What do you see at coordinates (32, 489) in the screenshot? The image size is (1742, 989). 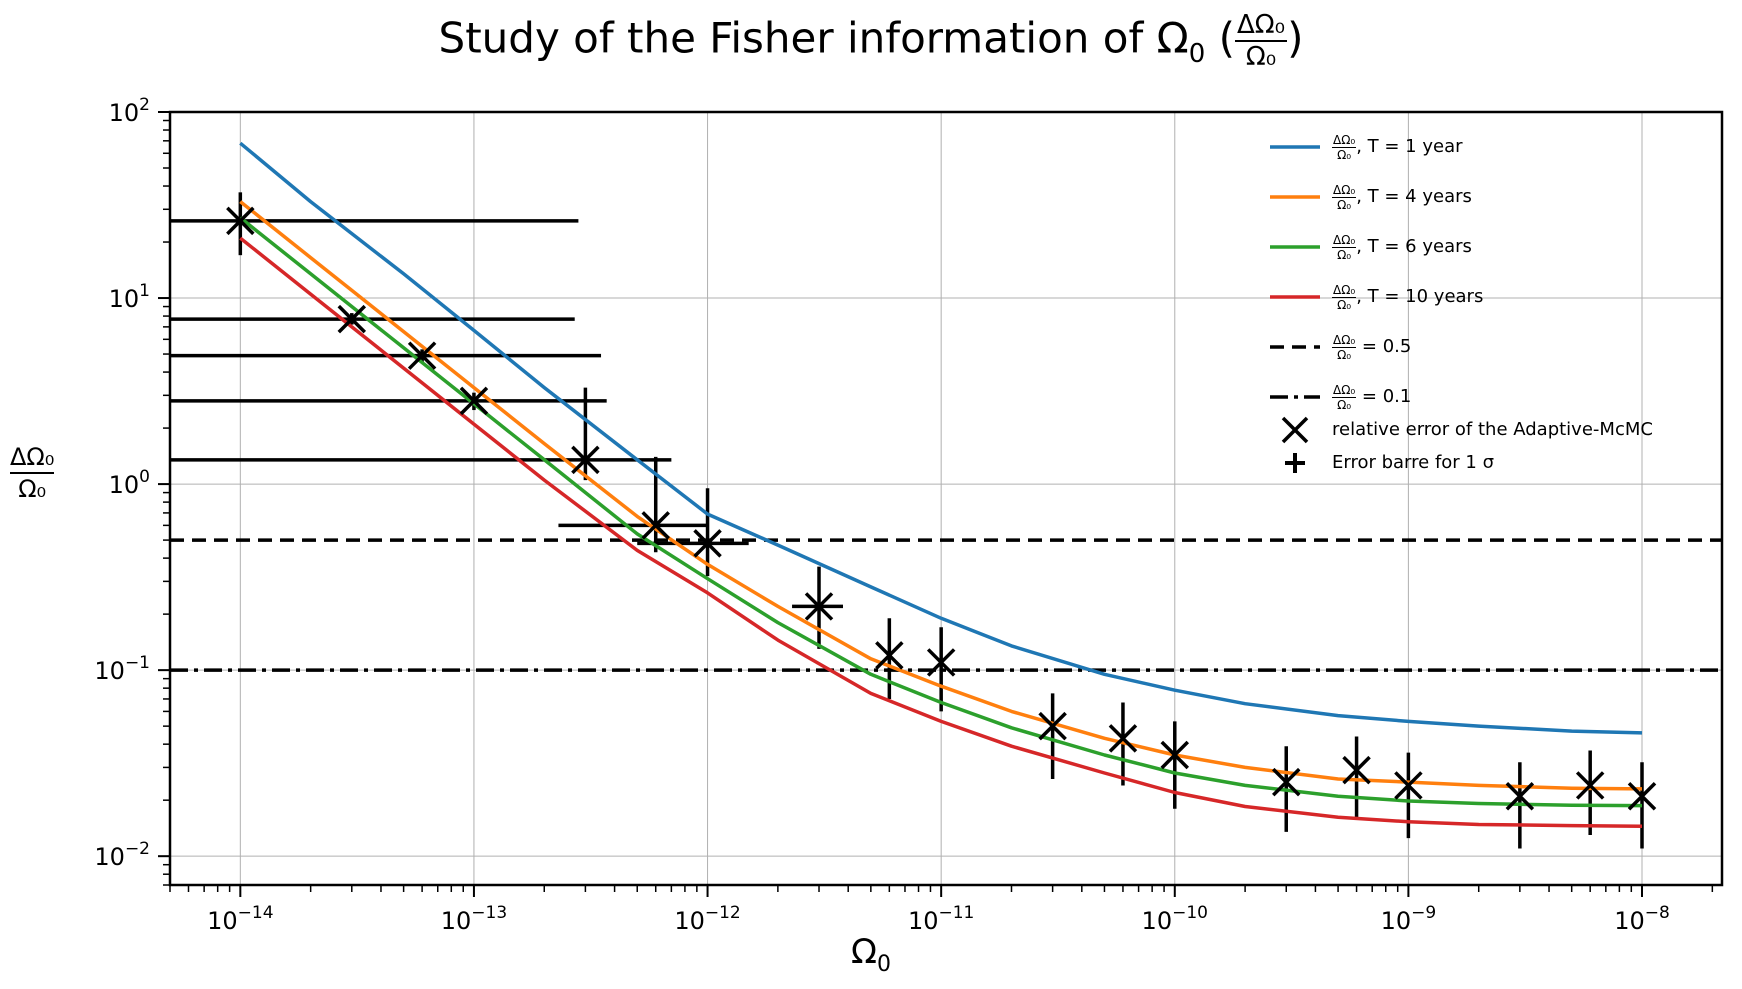 I see `y-axis-label-den: Ω₀` at bounding box center [32, 489].